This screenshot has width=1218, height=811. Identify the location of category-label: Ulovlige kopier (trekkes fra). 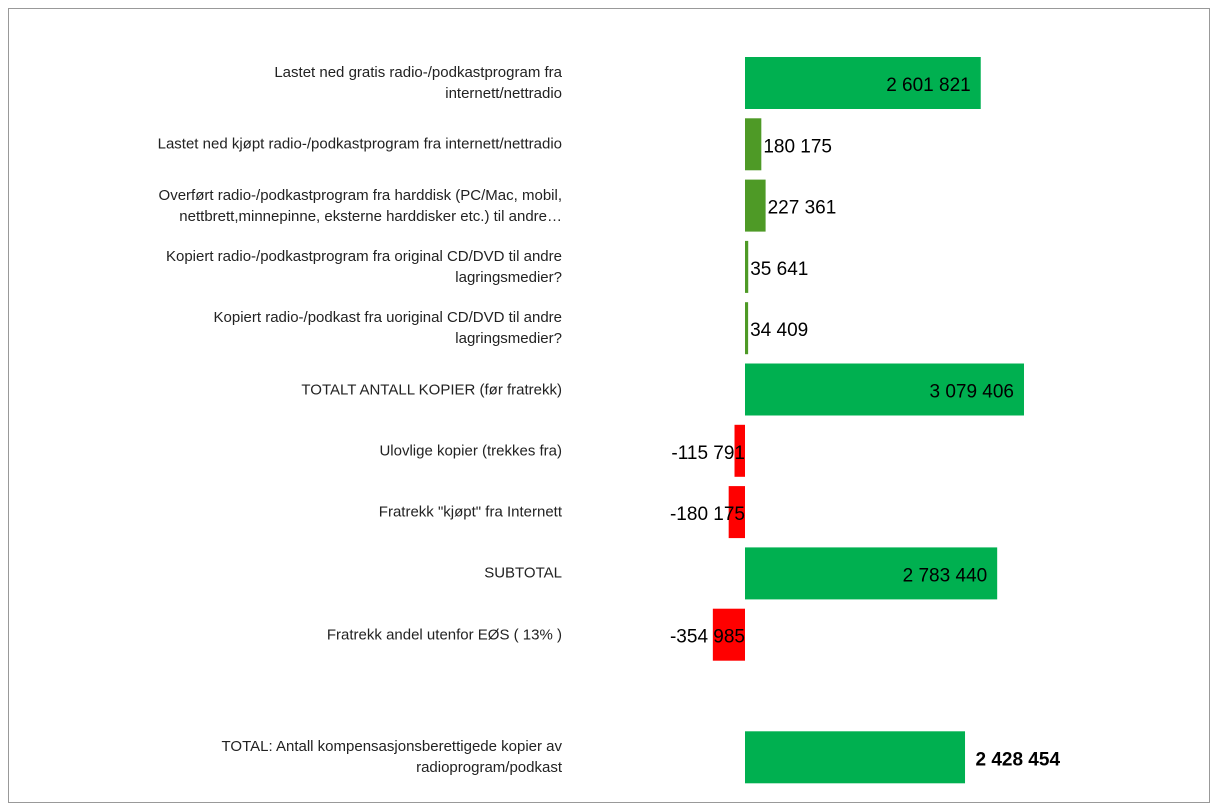
(470, 451).